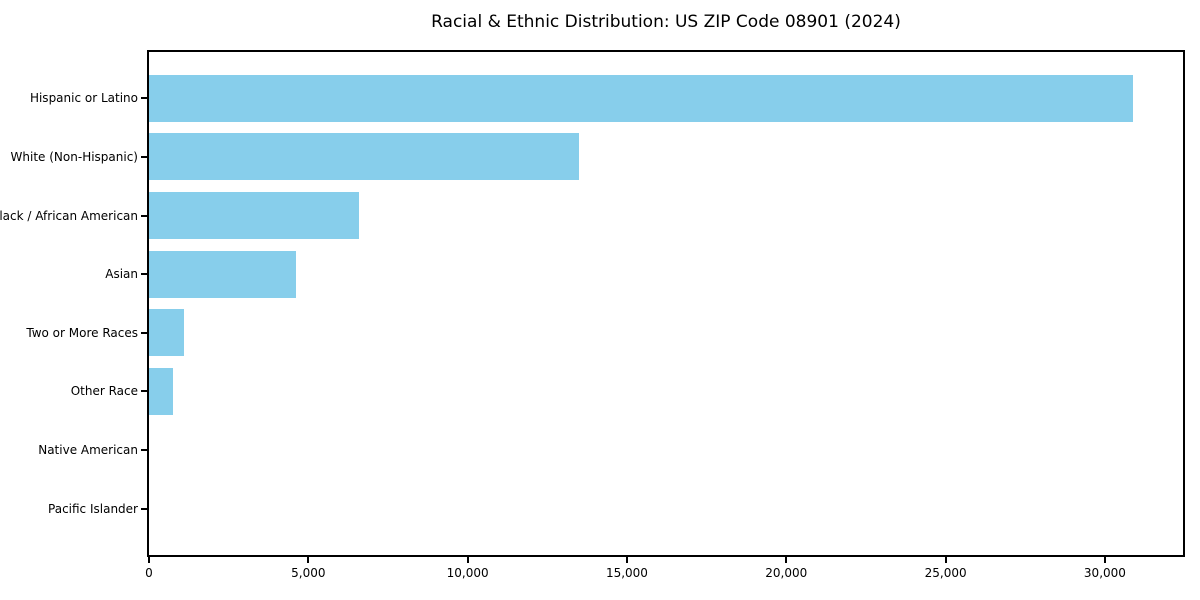  I want to click on y-tick-label: Black / African American, so click(69, 215).